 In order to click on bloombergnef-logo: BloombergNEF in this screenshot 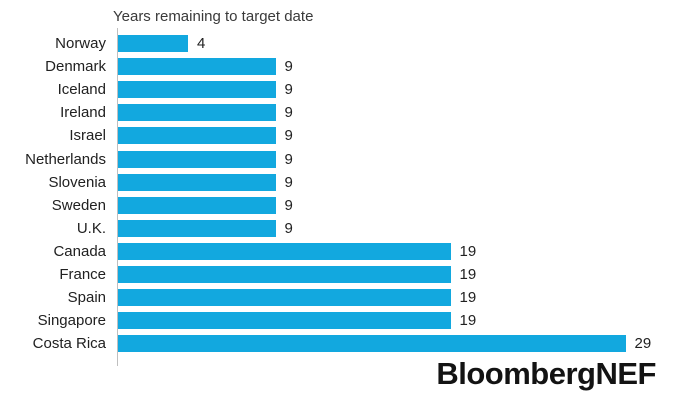, I will do `click(546, 373)`.